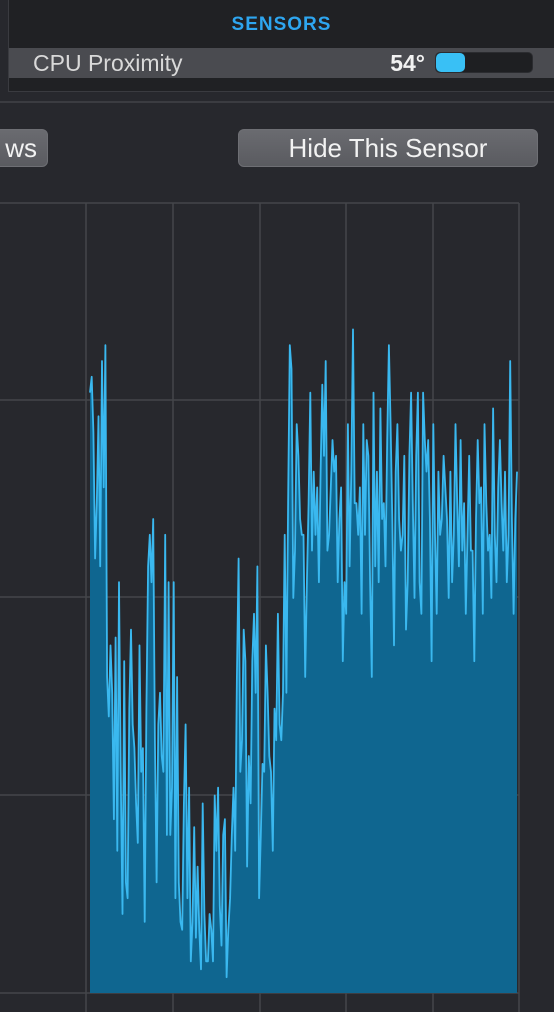 This screenshot has height=1012, width=554. Describe the element at coordinates (277, 102) in the screenshot. I see `panel-divider` at that location.